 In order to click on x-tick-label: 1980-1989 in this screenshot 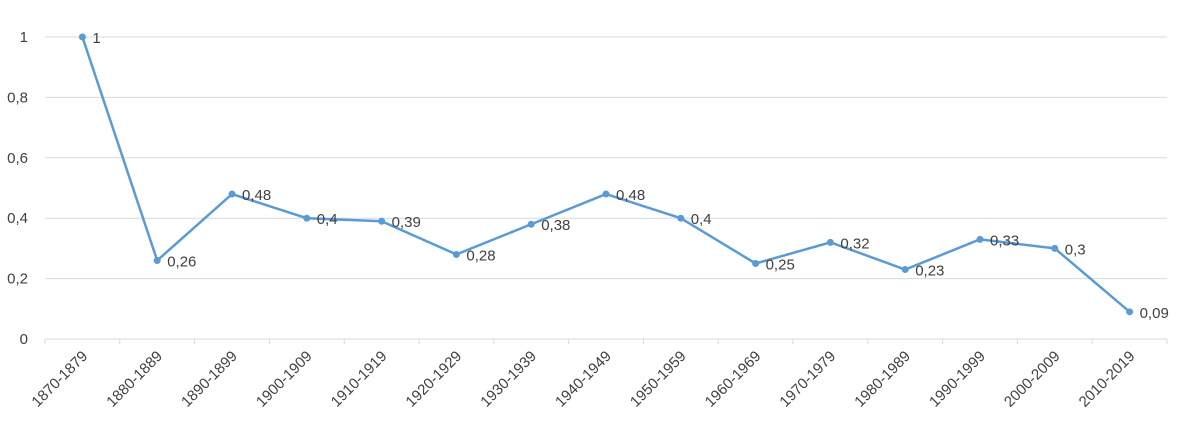, I will do `click(882, 379)`.